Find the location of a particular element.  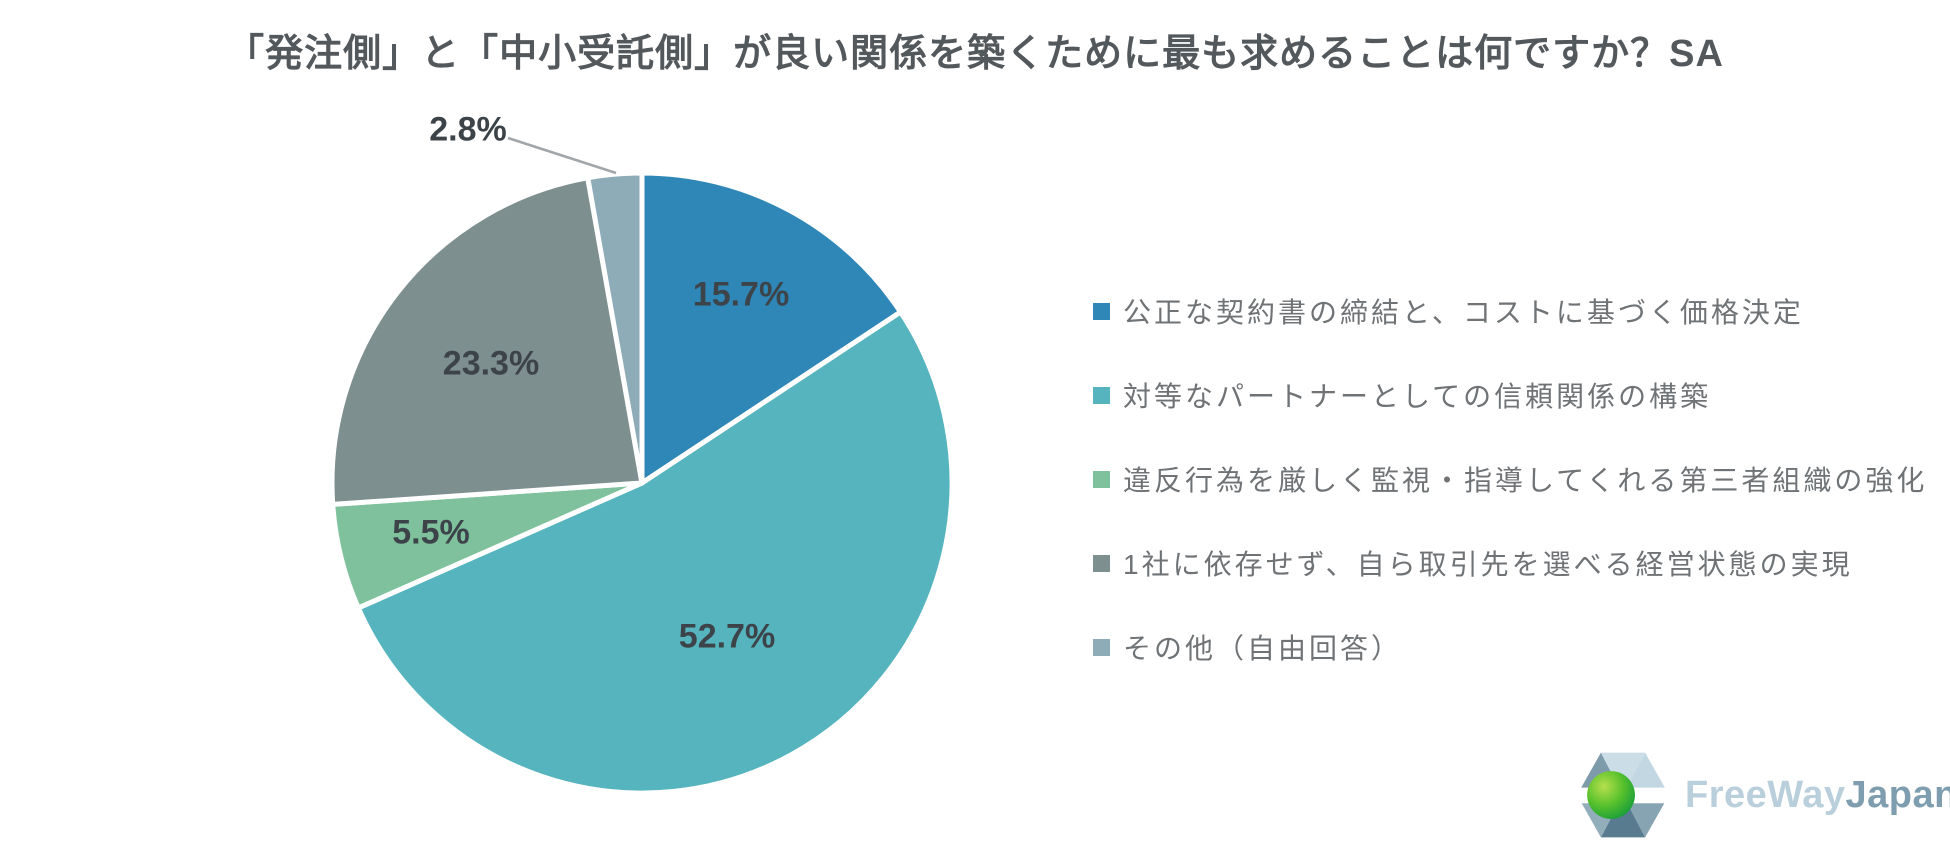

legend-label: 違反行為を厳しく監視・指導してくれる第三者組織の強化 is located at coordinates (1525, 480).